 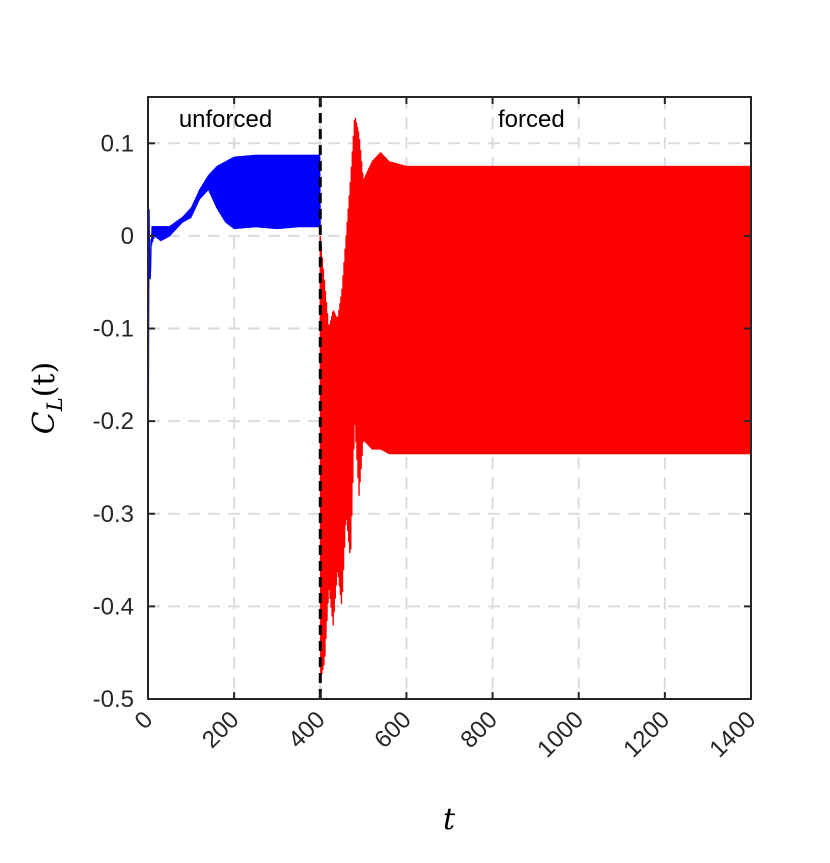 What do you see at coordinates (127, 236) in the screenshot?
I see `y-tick-label: 0` at bounding box center [127, 236].